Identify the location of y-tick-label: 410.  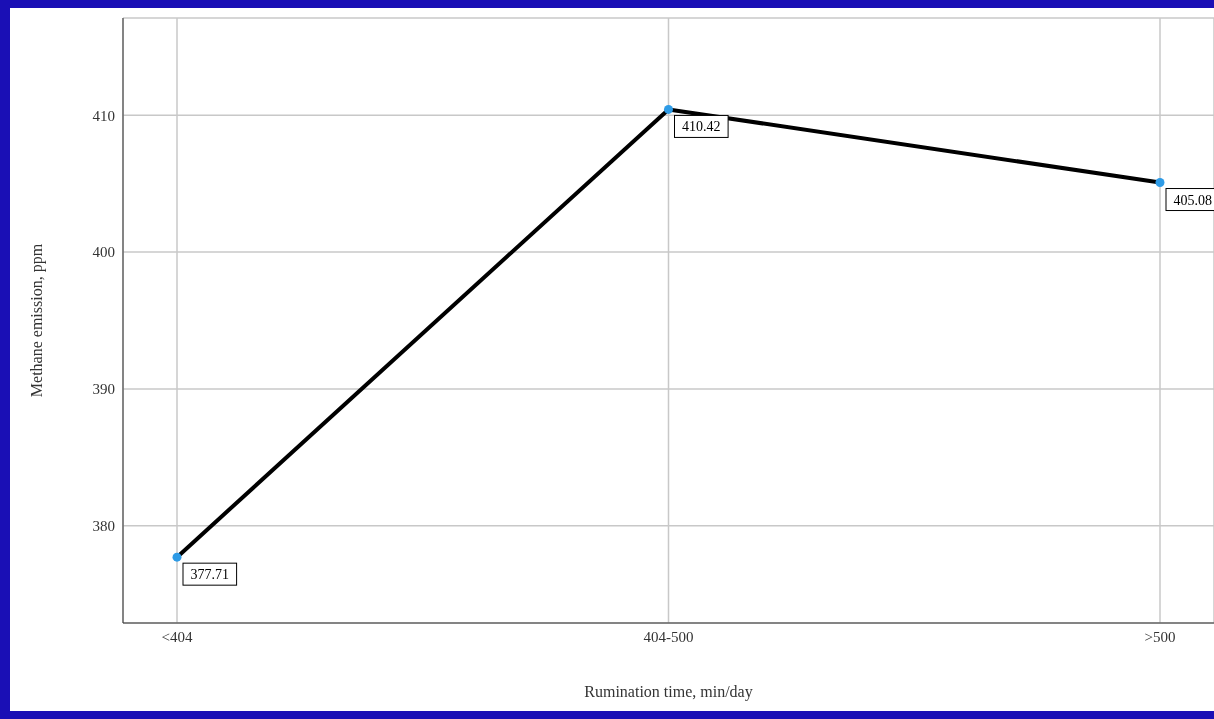
(103, 115).